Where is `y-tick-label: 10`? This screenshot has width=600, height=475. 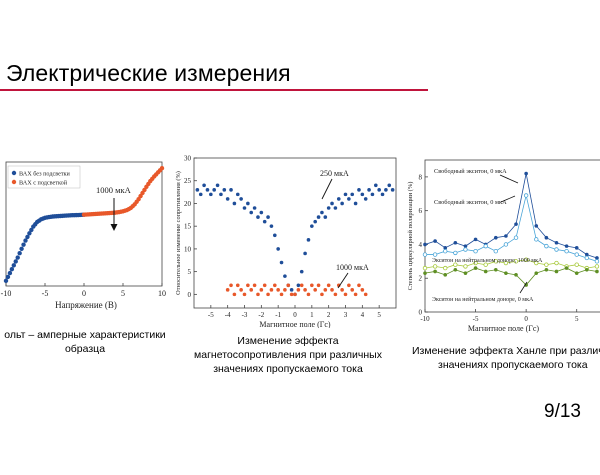 y-tick-label: 10 is located at coordinates (188, 249).